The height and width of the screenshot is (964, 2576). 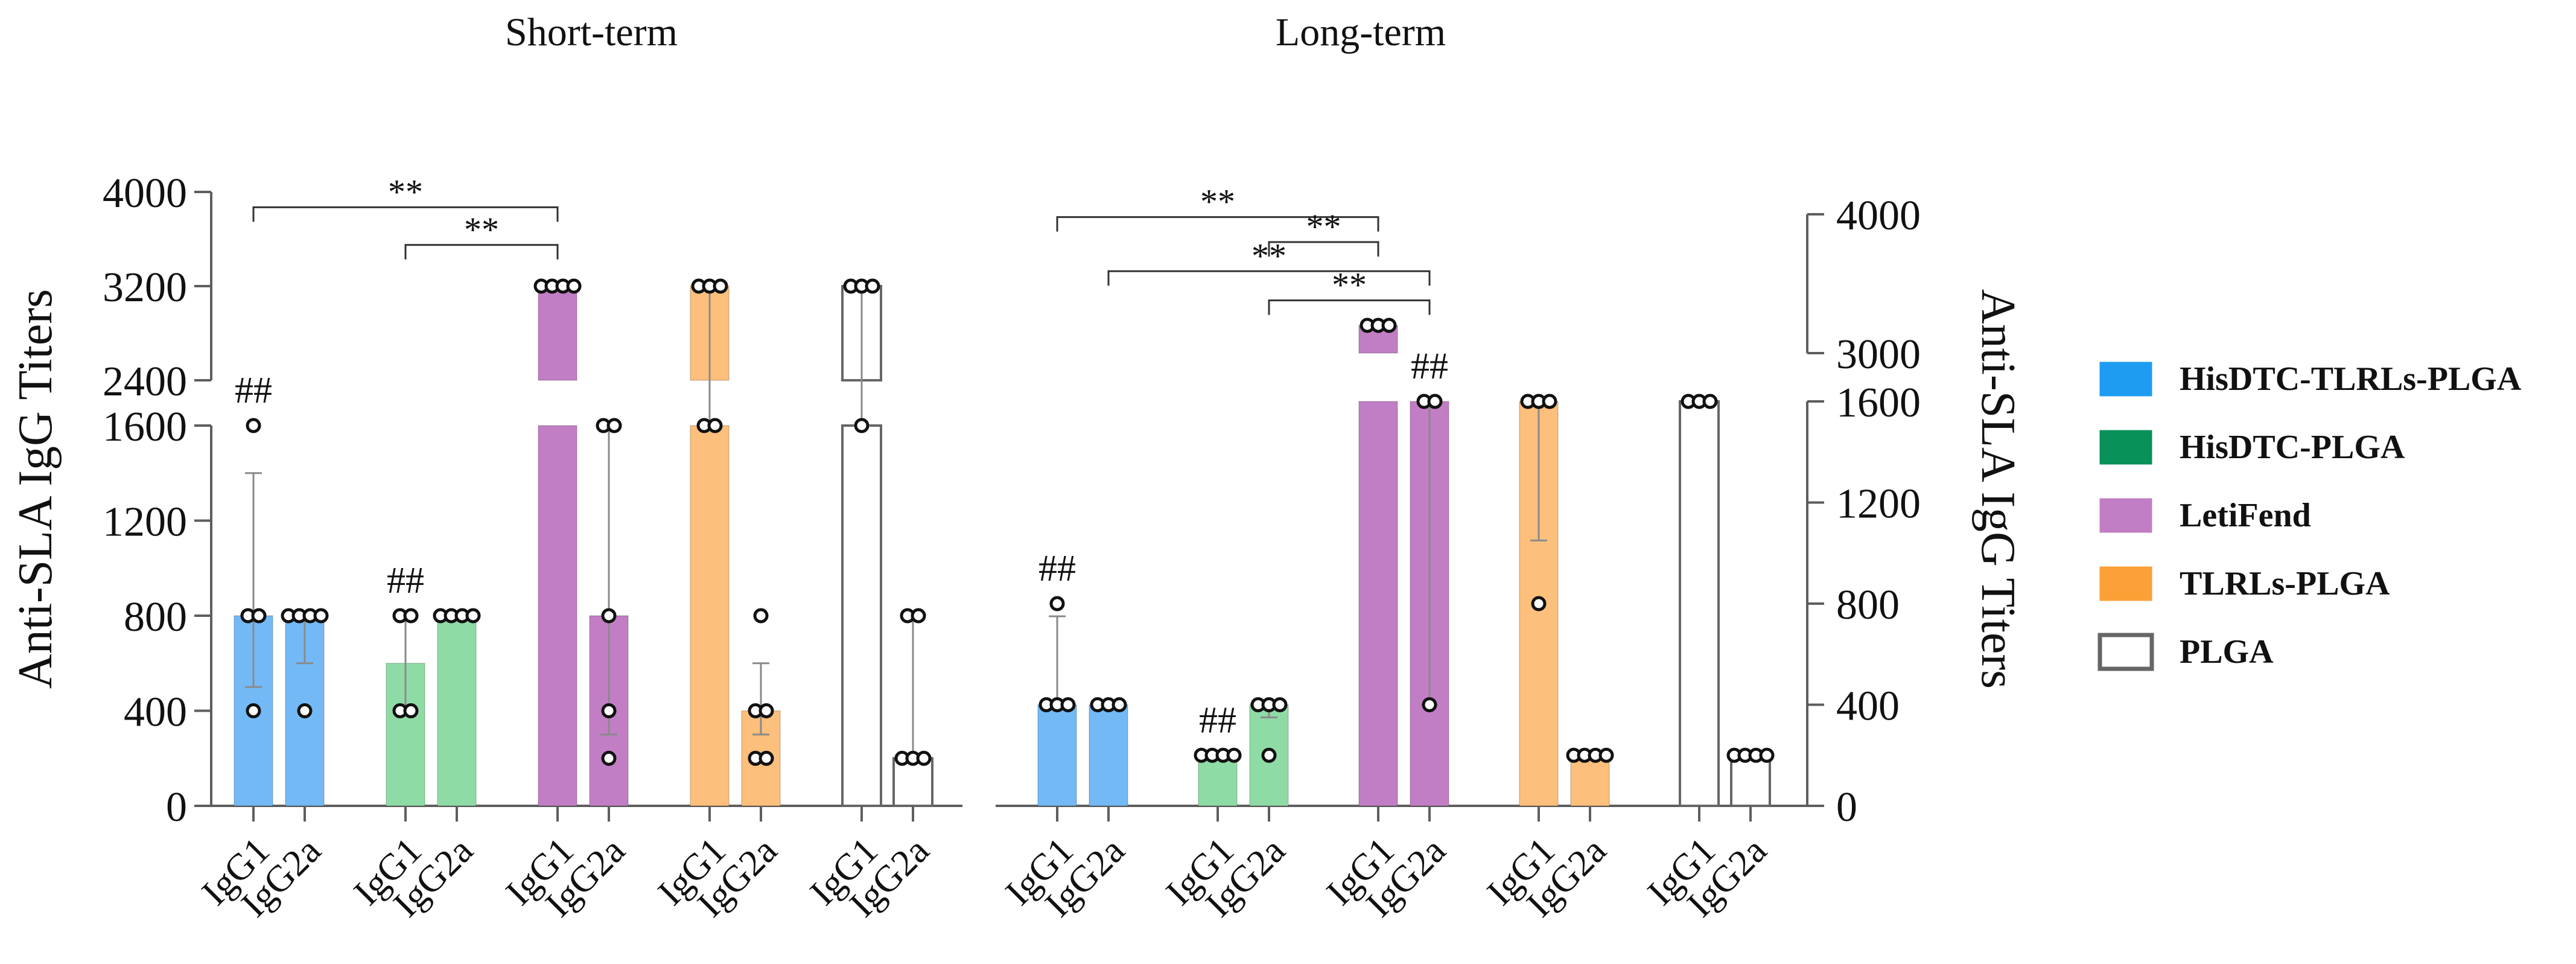 What do you see at coordinates (1879, 355) in the screenshot?
I see `y-tick-label: 3000` at bounding box center [1879, 355].